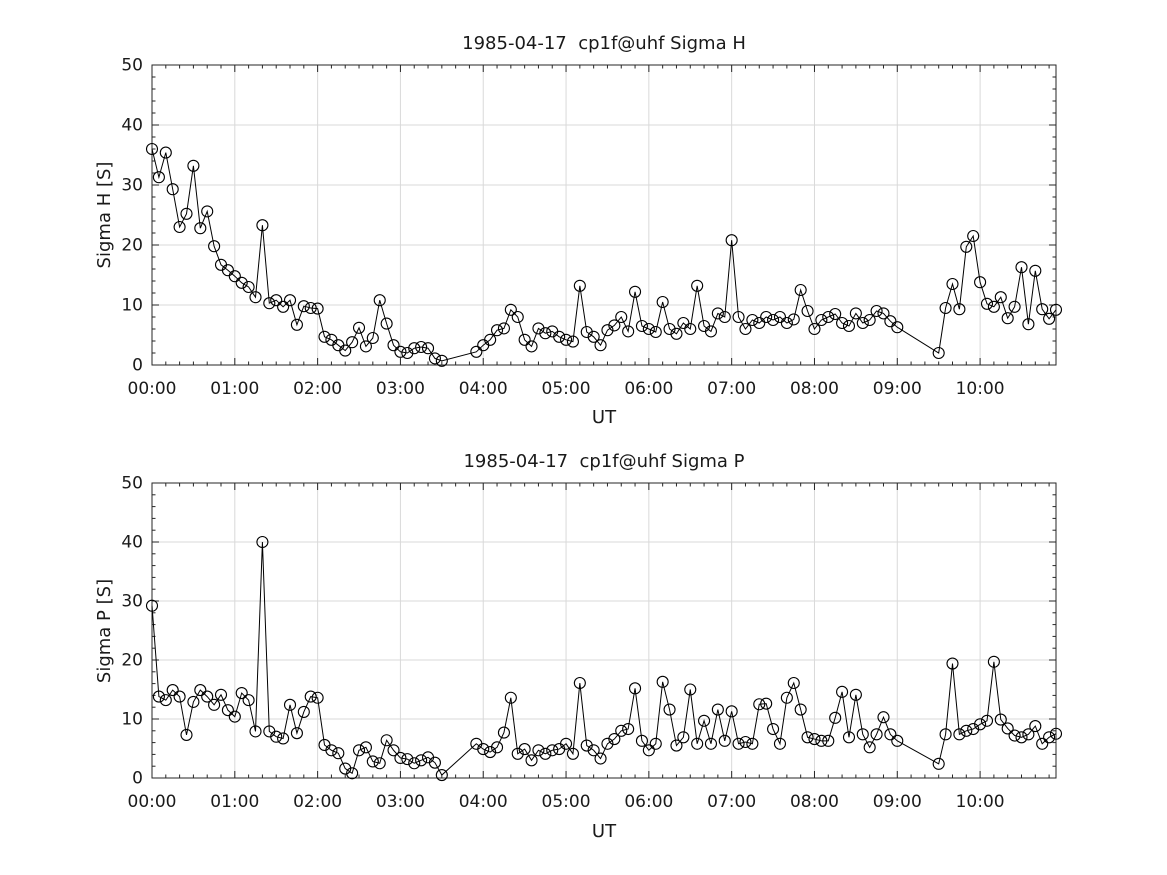 The image size is (1167, 875). I want to click on x-tick-label: 10:00, so click(980, 802).